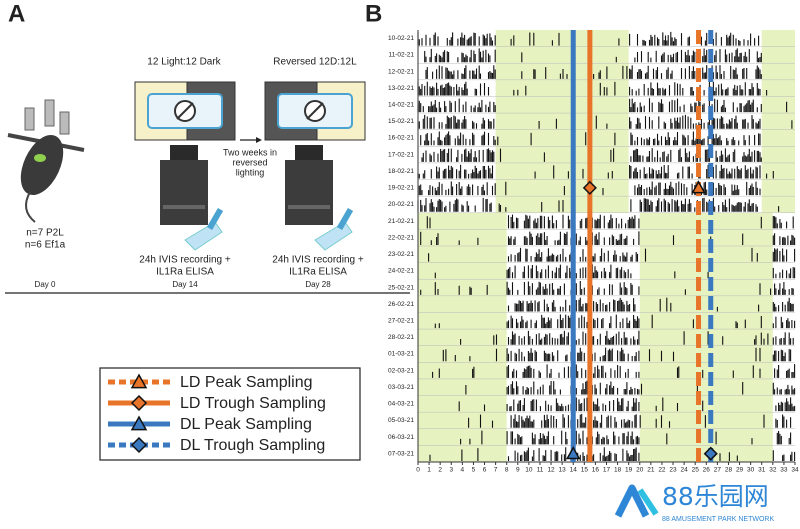 The height and width of the screenshot is (529, 800). Describe the element at coordinates (507, 470) in the screenshot. I see `x-tick-label: 8` at that location.